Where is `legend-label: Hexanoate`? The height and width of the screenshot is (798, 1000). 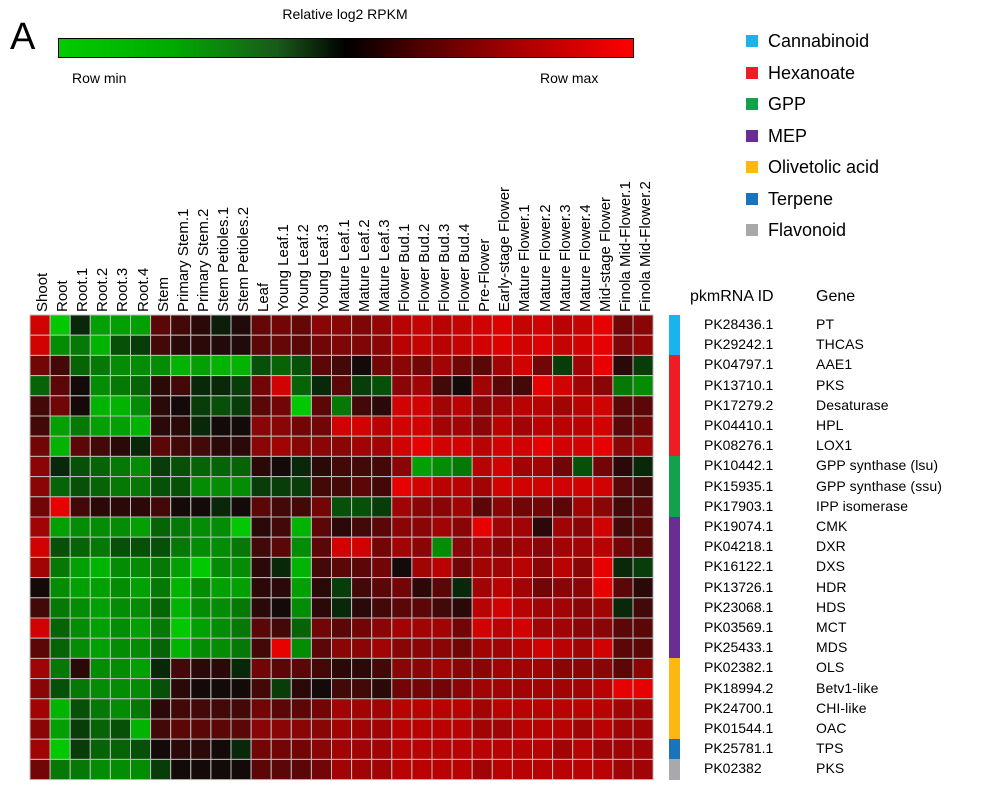
legend-label: Hexanoate is located at coordinates (812, 72).